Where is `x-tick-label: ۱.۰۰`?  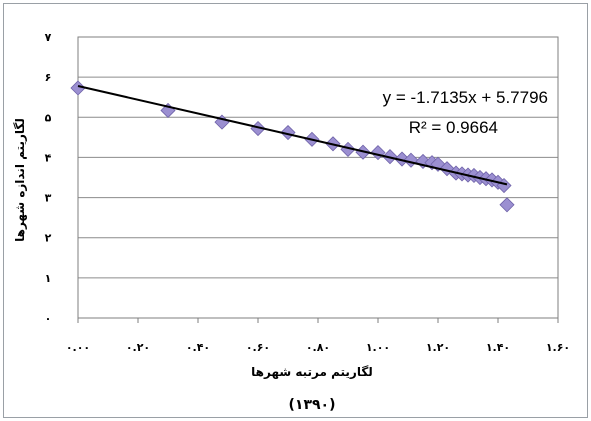 x-tick-label: ۱.۰۰ is located at coordinates (378, 347).